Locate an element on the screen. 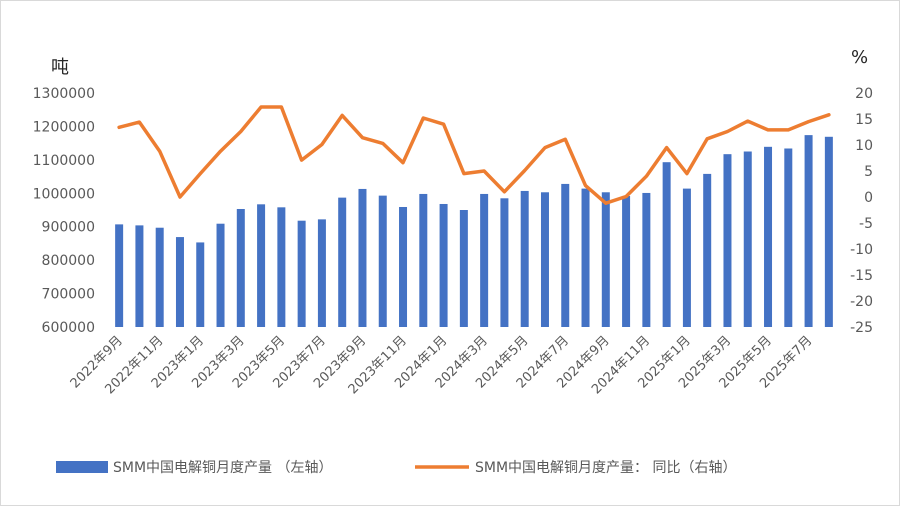 The image size is (900, 511). right-tick-label: -20 is located at coordinates (861, 302).